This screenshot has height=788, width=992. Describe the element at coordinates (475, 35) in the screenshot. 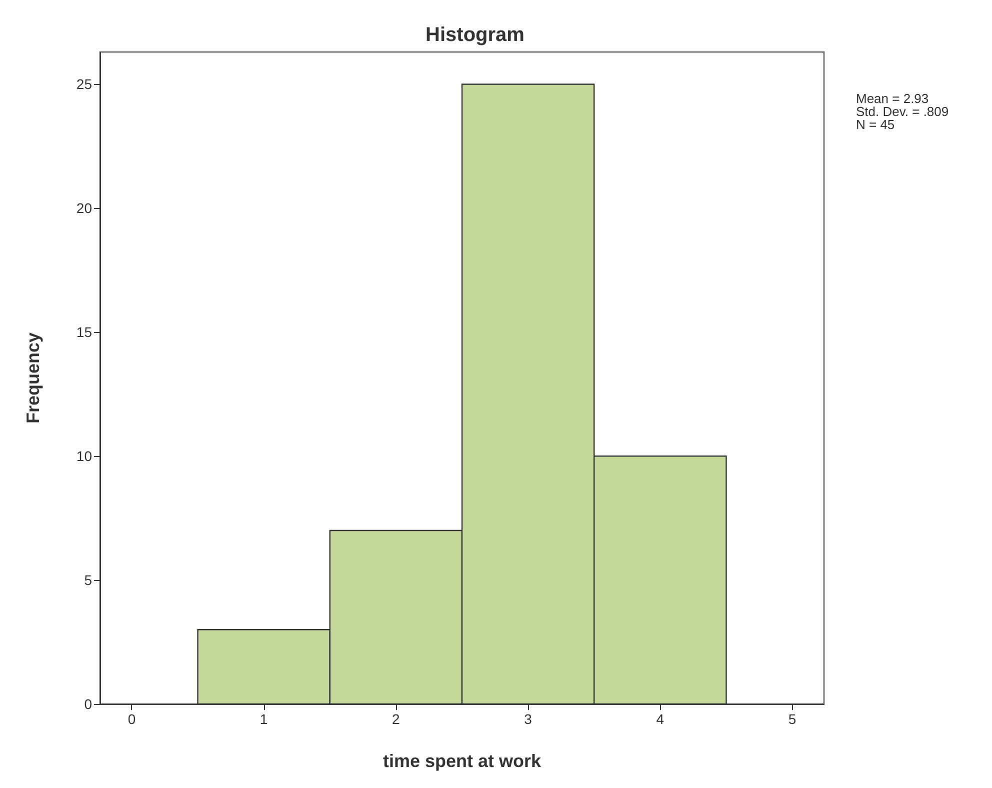

I see `chart-title: Histogram` at that location.